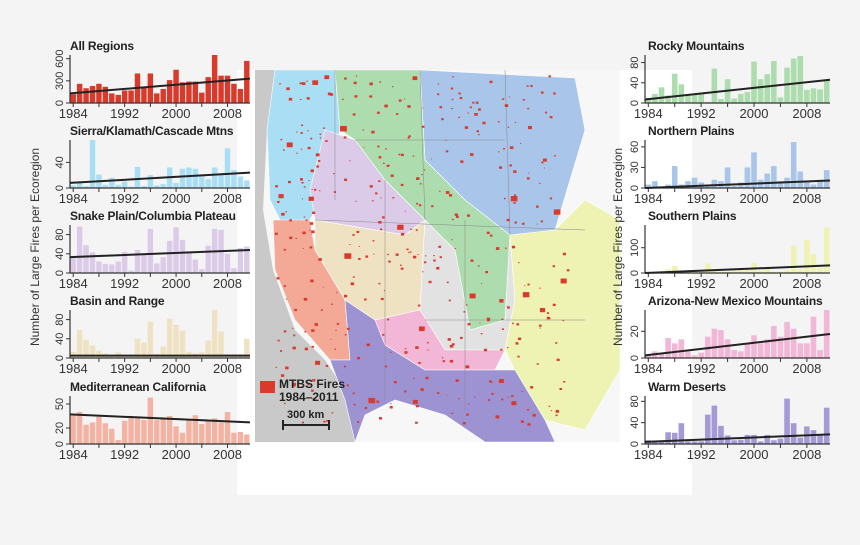  I want to click on y-tick-label: 100, so click(635, 248).